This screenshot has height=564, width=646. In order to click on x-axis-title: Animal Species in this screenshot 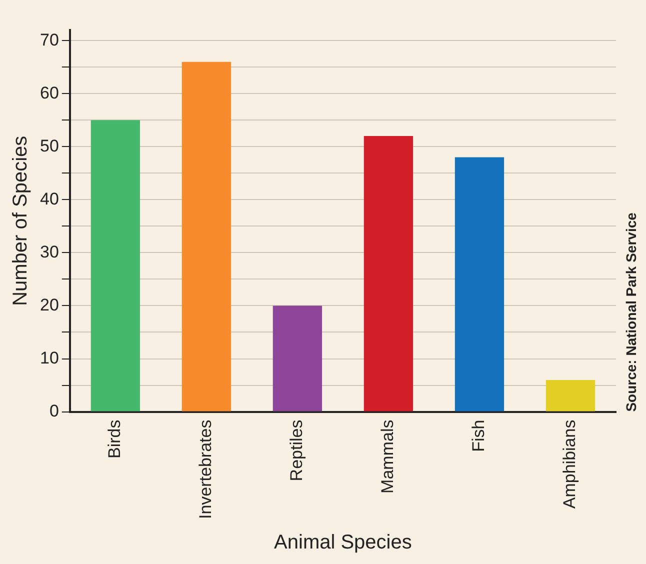, I will do `click(343, 543)`.